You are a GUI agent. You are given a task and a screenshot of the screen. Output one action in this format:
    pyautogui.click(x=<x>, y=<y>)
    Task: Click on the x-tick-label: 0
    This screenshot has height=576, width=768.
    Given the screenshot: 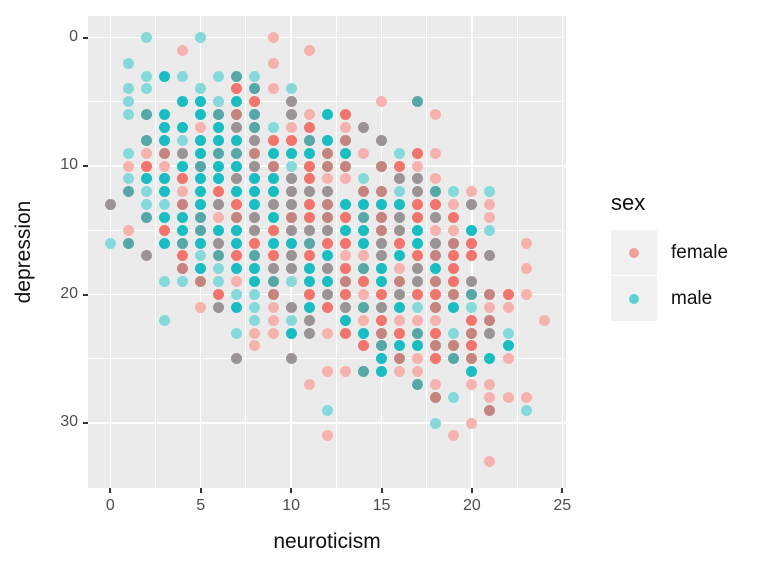 What is the action you would take?
    pyautogui.click(x=110, y=505)
    